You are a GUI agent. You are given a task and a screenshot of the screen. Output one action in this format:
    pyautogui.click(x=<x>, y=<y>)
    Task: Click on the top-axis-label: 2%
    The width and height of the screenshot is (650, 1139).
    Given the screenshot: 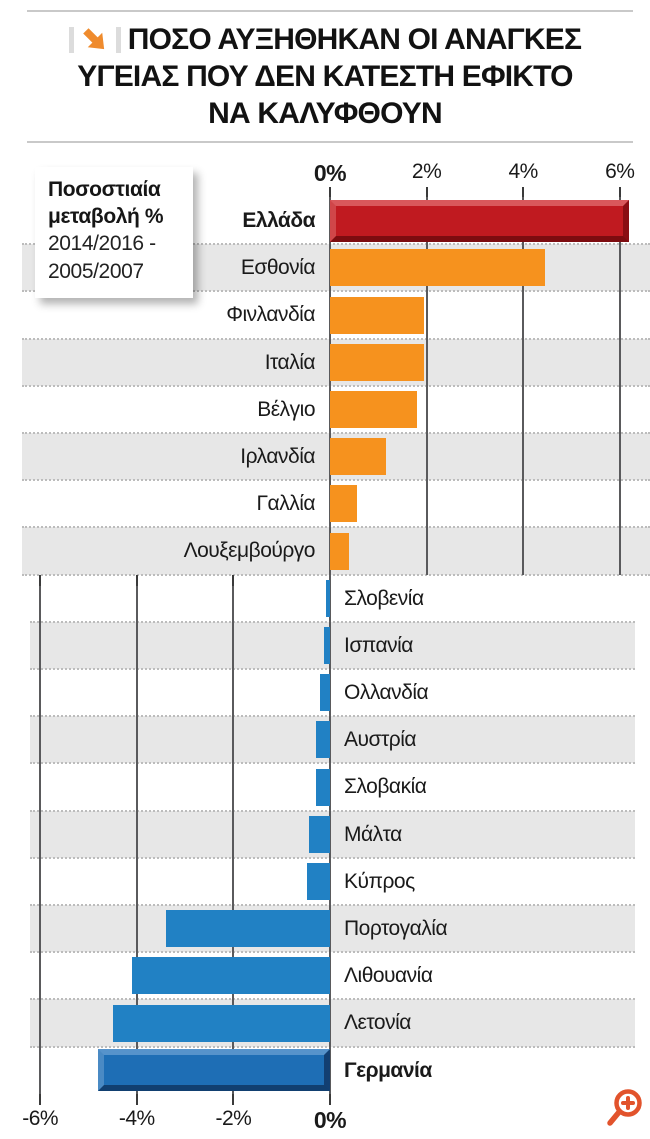 What is the action you would take?
    pyautogui.click(x=426, y=171)
    